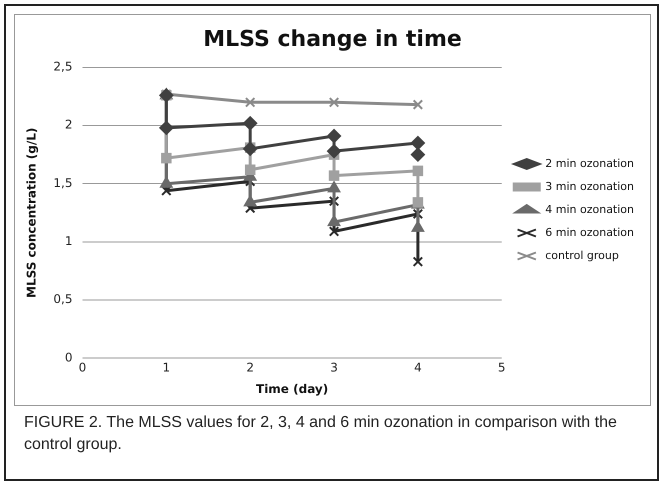 The height and width of the screenshot is (487, 665). I want to click on x-axis-title: Time (day), so click(292, 389).